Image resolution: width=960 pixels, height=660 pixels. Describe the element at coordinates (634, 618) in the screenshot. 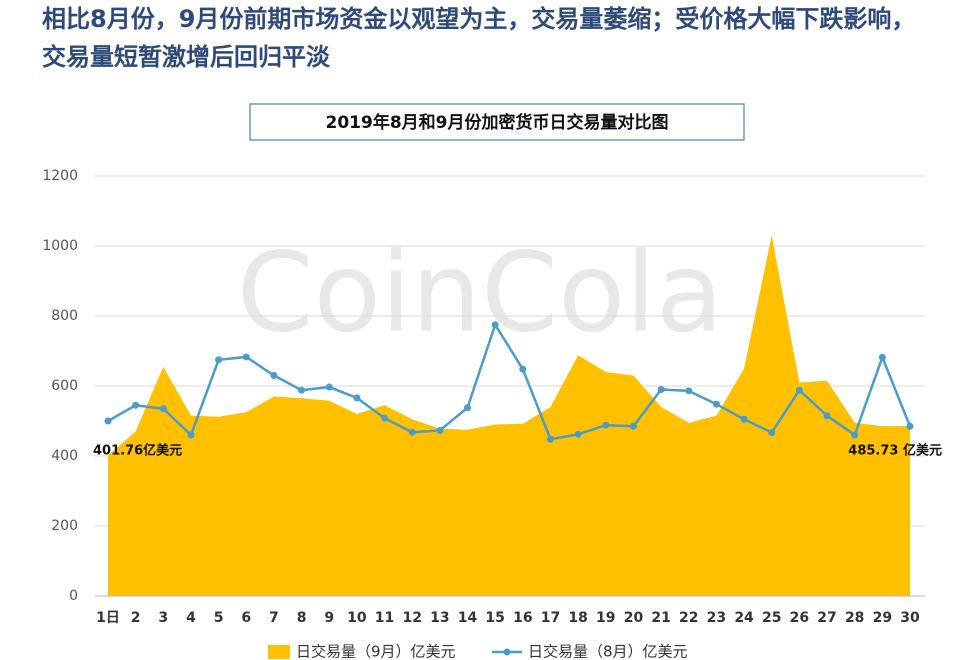

I see `x-tick-label: 20` at that location.